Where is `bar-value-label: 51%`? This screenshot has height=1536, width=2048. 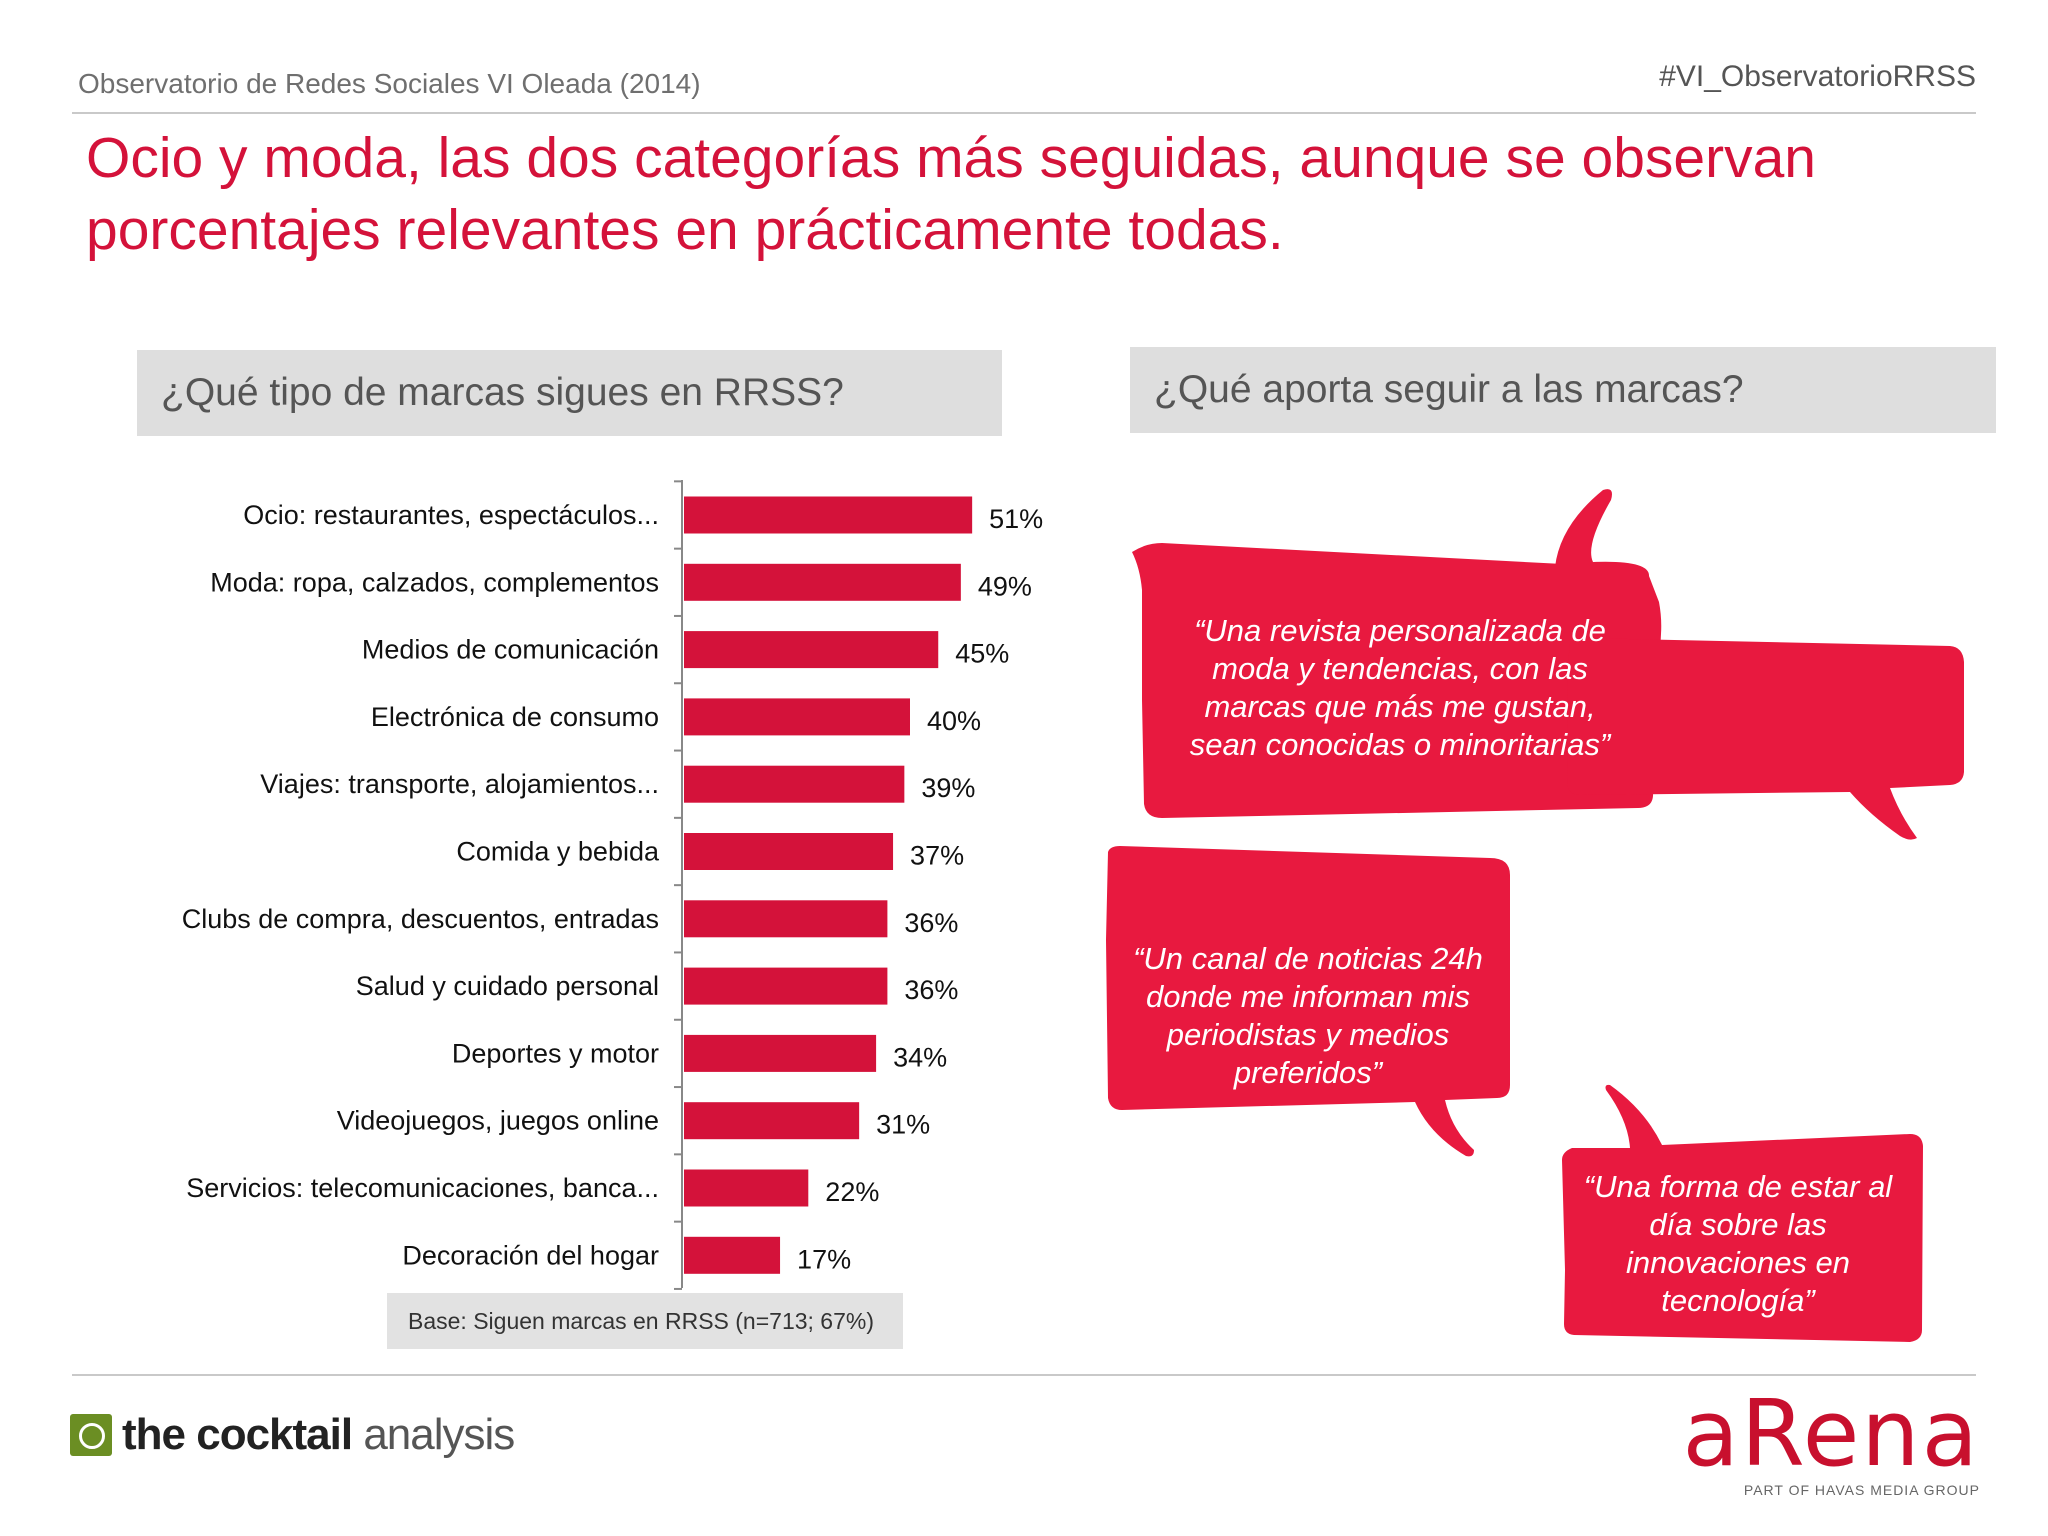
bar-value-label: 51% is located at coordinates (1016, 519).